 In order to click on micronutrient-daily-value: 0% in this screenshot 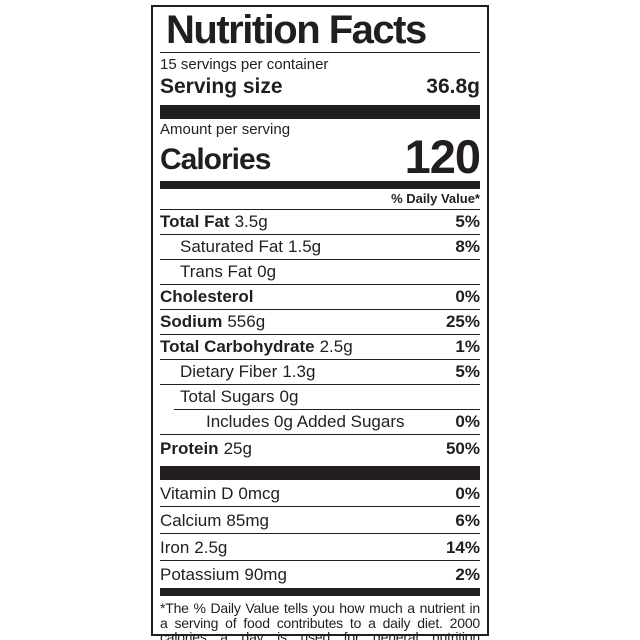, I will do `click(467, 493)`.